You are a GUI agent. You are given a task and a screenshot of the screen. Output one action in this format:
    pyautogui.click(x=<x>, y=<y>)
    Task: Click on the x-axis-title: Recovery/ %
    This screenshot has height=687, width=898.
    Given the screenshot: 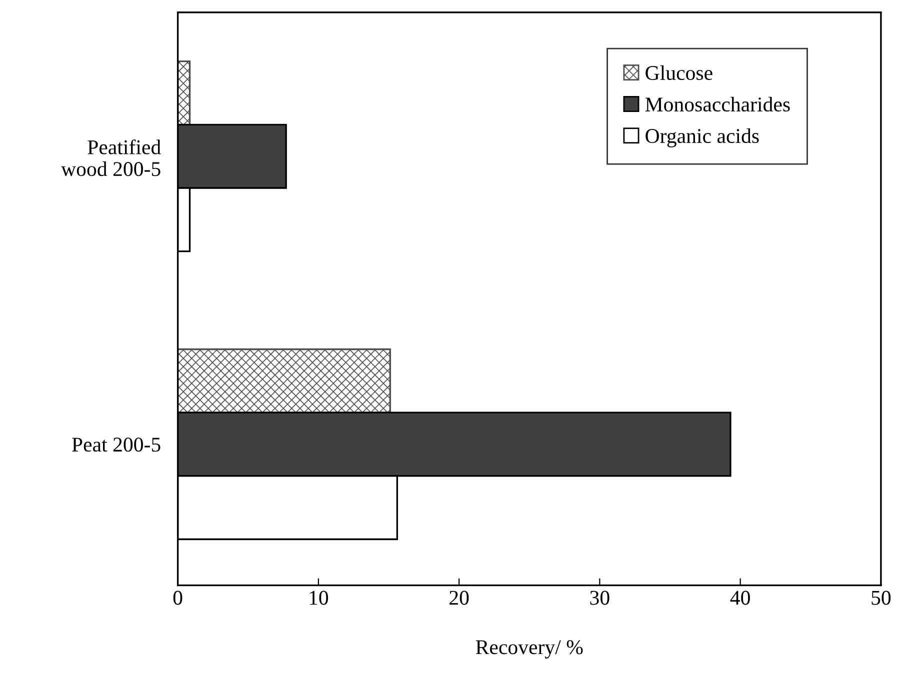 What is the action you would take?
    pyautogui.click(x=529, y=649)
    